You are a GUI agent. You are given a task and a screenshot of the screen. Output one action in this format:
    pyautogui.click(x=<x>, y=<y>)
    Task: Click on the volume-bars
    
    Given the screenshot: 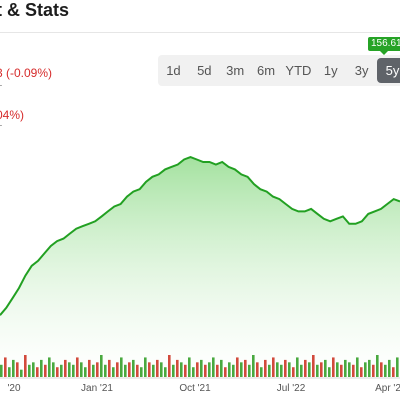 What is the action you would take?
    pyautogui.click(x=199, y=366)
    